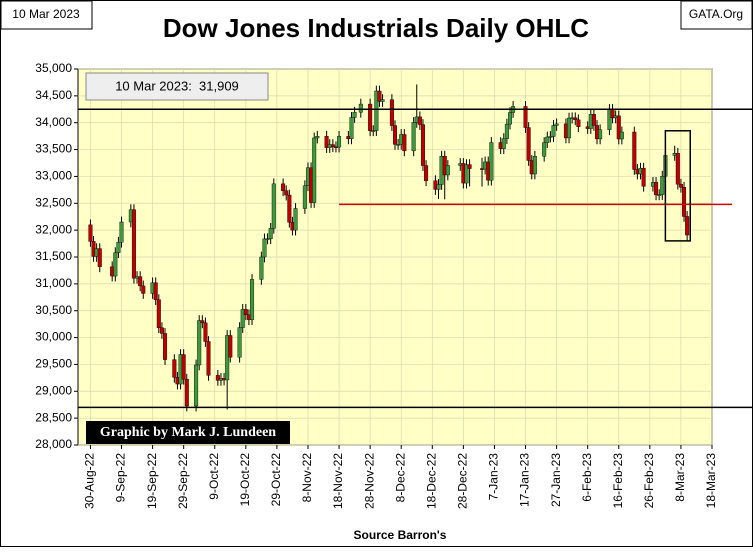  What do you see at coordinates (46, 15) in the screenshot?
I see `date-box` at bounding box center [46, 15].